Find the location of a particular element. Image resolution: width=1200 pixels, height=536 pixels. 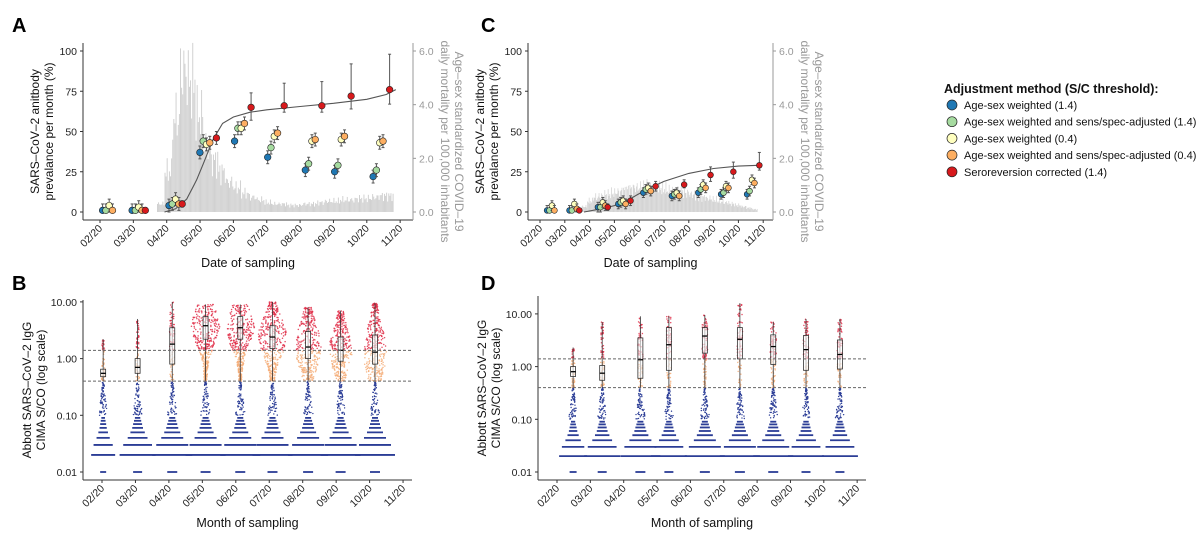

y-axis-title-line2: prevalance per month (%) is located at coordinates (49, 131).